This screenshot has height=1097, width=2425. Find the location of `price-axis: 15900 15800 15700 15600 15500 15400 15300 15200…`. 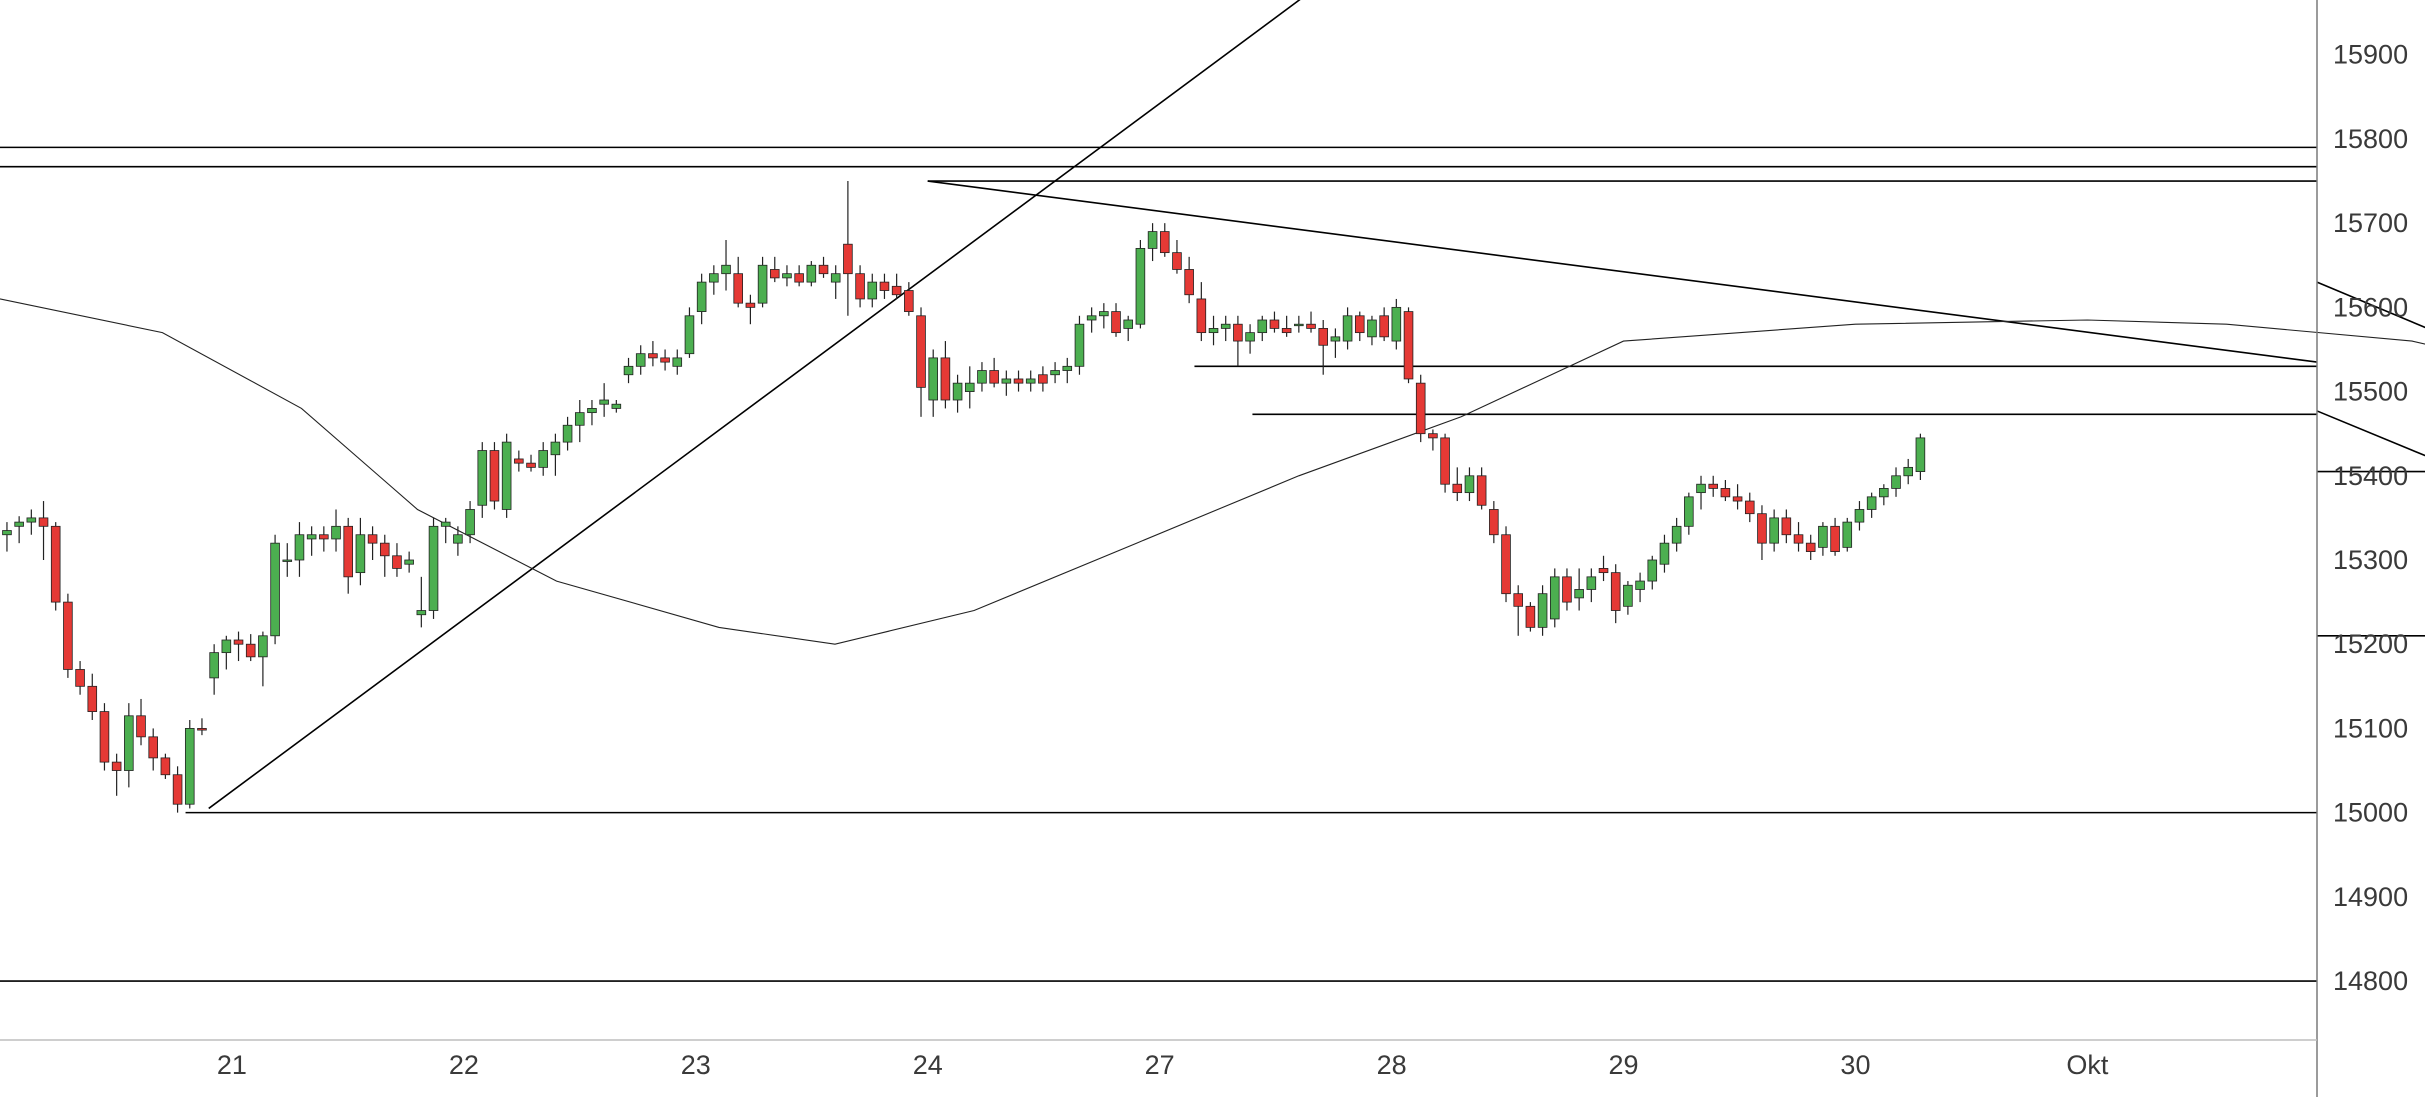

price-axis: 15900 15800 15700 15600 15500 15400 15300 15200… is located at coordinates (2370, 518).